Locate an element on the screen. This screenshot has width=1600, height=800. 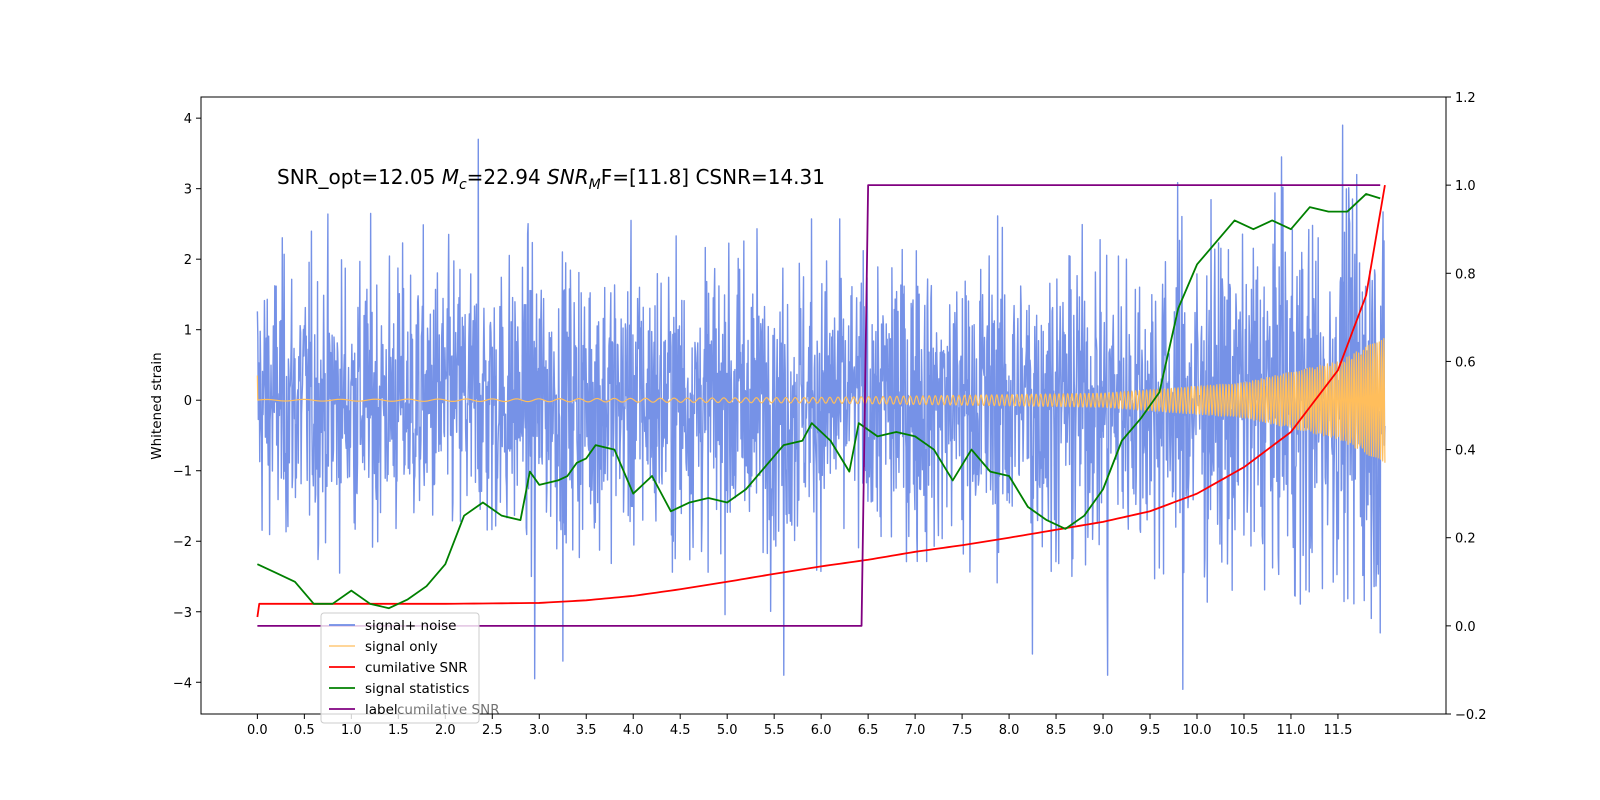
x-tick-label: 2.5 is located at coordinates (492, 730).